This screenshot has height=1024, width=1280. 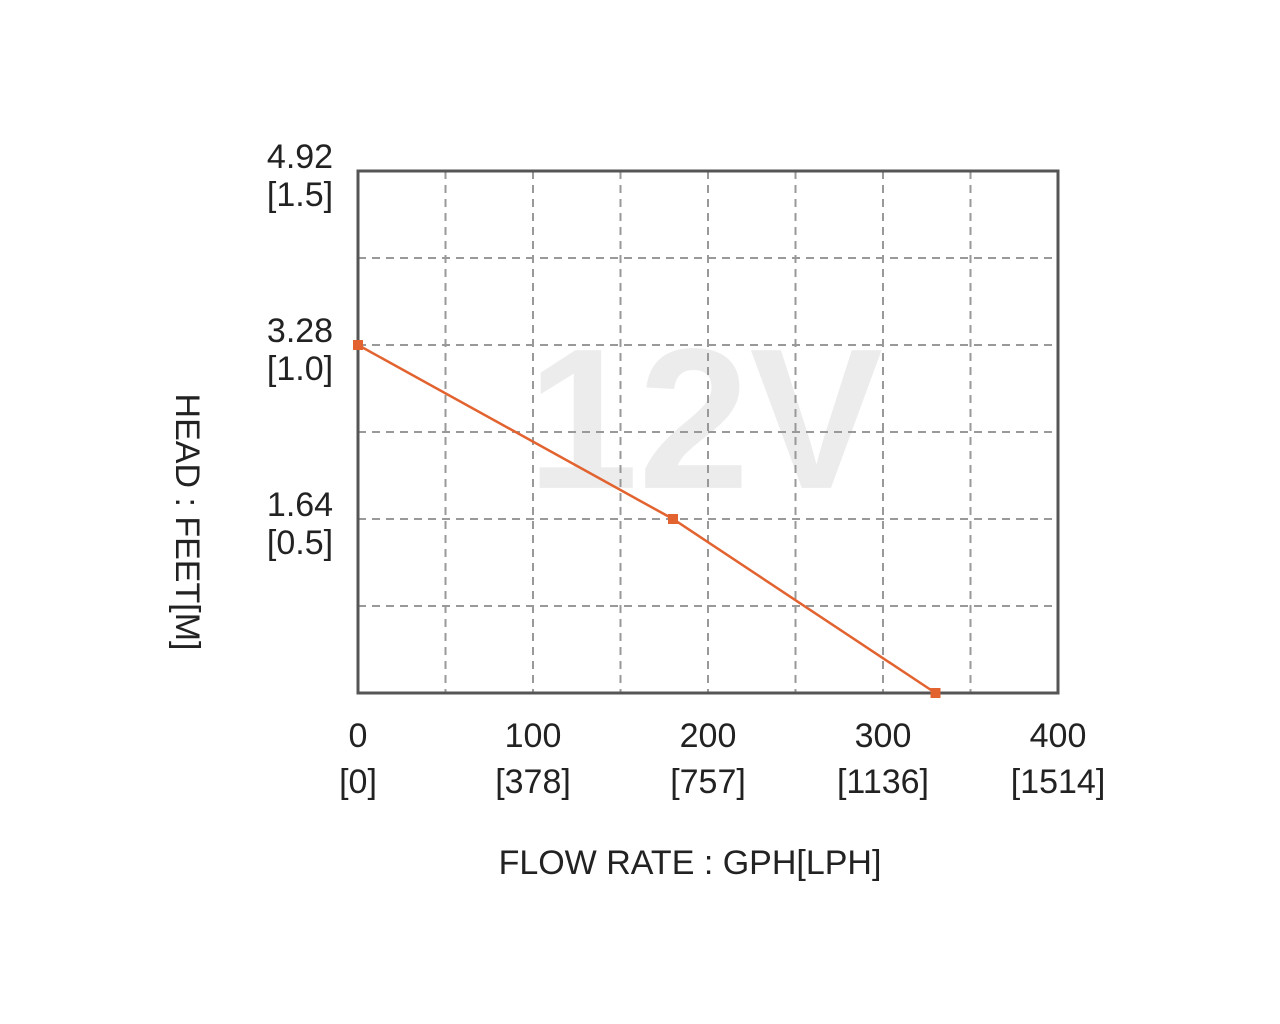 What do you see at coordinates (187, 522) in the screenshot?
I see `y-axis-label: HEAD : FEET[M]` at bounding box center [187, 522].